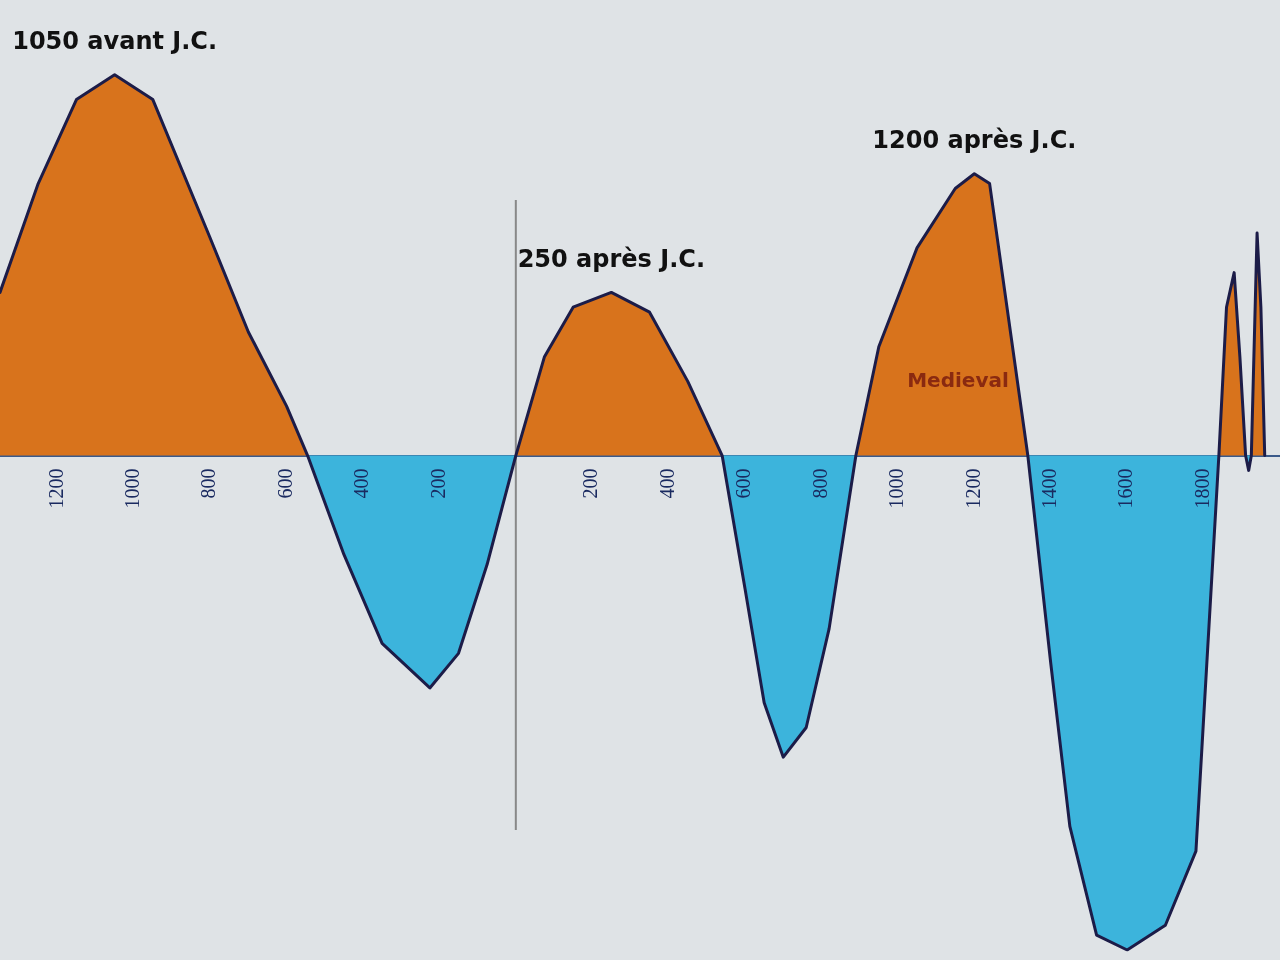 The height and width of the screenshot is (960, 1280). What do you see at coordinates (1049, 488) in the screenshot?
I see `x-tick-label: 1400` at bounding box center [1049, 488].